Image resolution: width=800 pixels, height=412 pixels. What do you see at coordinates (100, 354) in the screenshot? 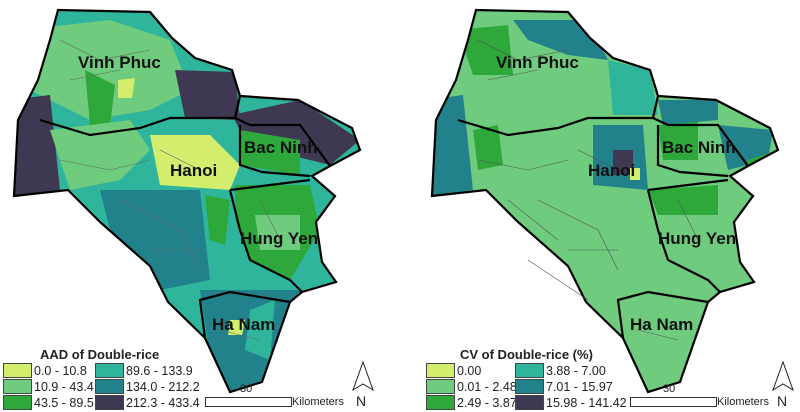
I see `legend-title: AAD of Double-rice` at bounding box center [100, 354].